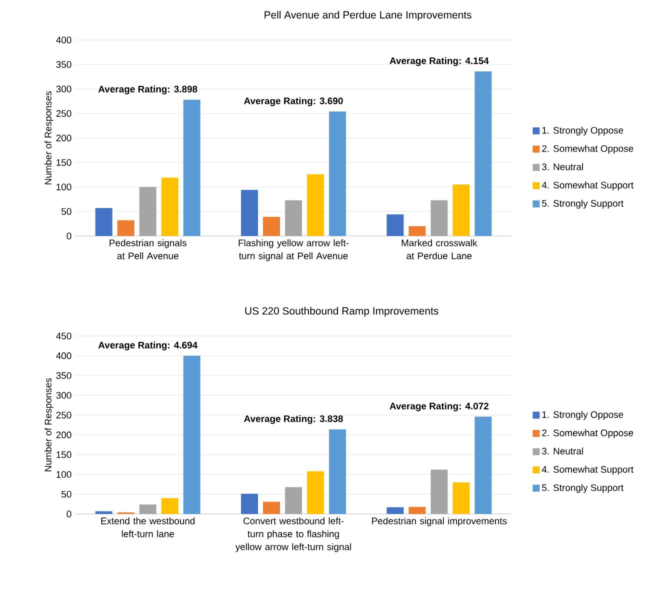 This screenshot has width=669, height=590. I want to click on x-tick-label: Marked crosswalk at Perdue Lane, so click(440, 249).